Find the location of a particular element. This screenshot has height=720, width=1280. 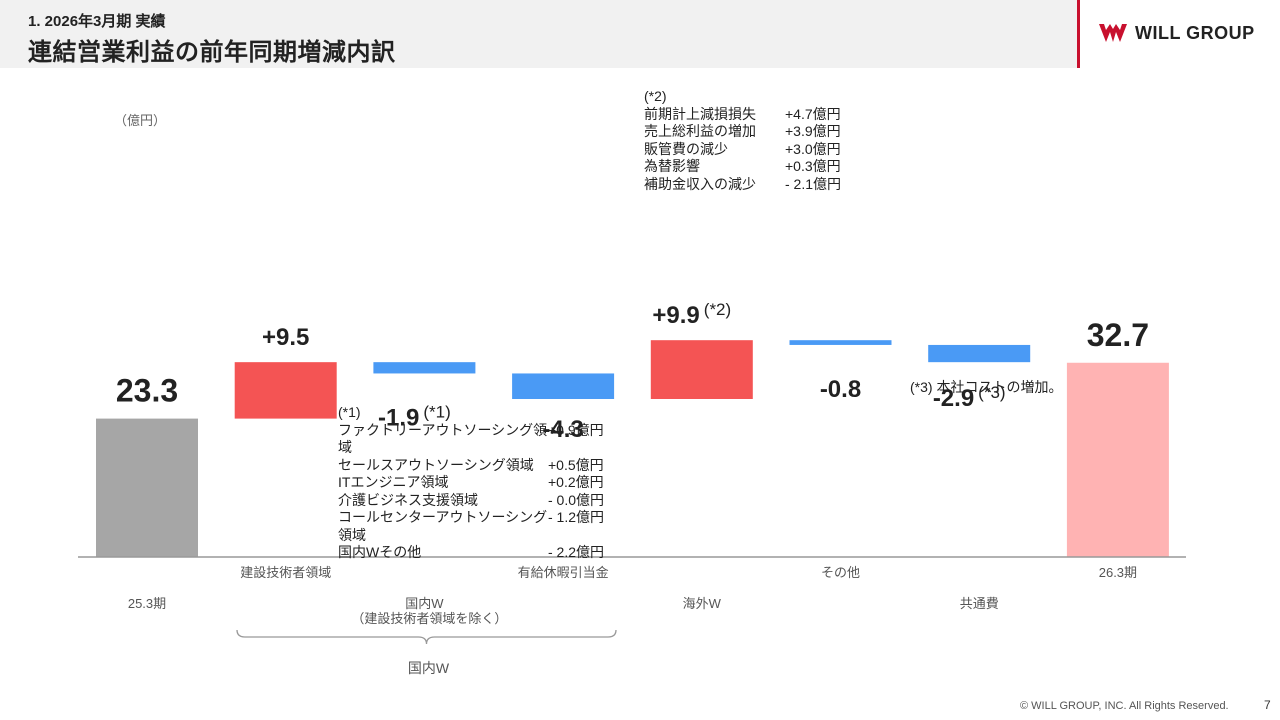

note-3: (*3) 本社コストの増加。 is located at coordinates (986, 387).